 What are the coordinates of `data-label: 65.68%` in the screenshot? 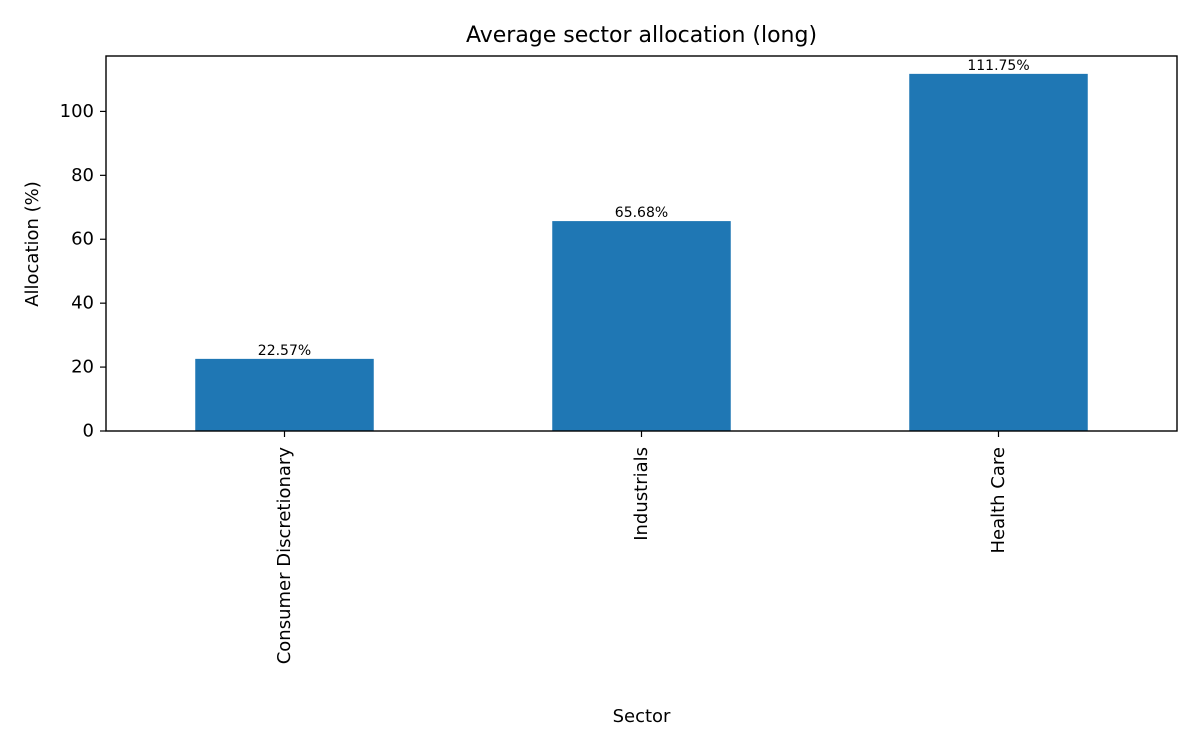 It's located at (641, 213).